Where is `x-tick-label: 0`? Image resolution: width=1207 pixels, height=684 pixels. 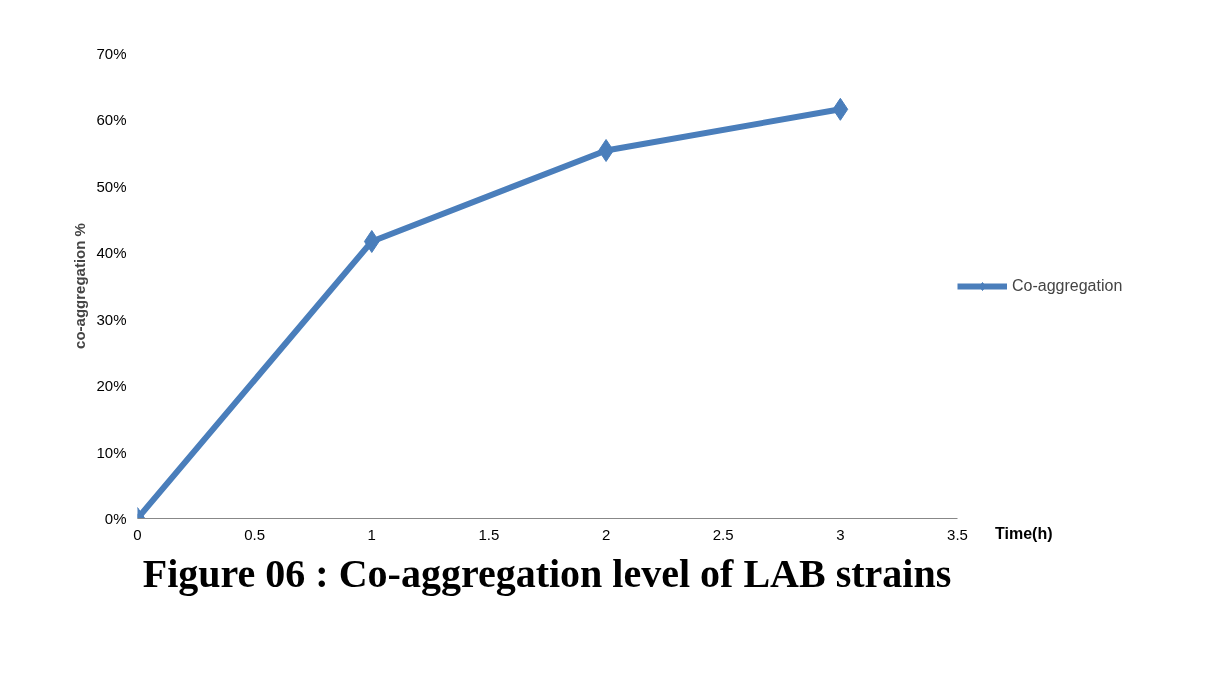 x-tick-label: 0 is located at coordinates (137, 534).